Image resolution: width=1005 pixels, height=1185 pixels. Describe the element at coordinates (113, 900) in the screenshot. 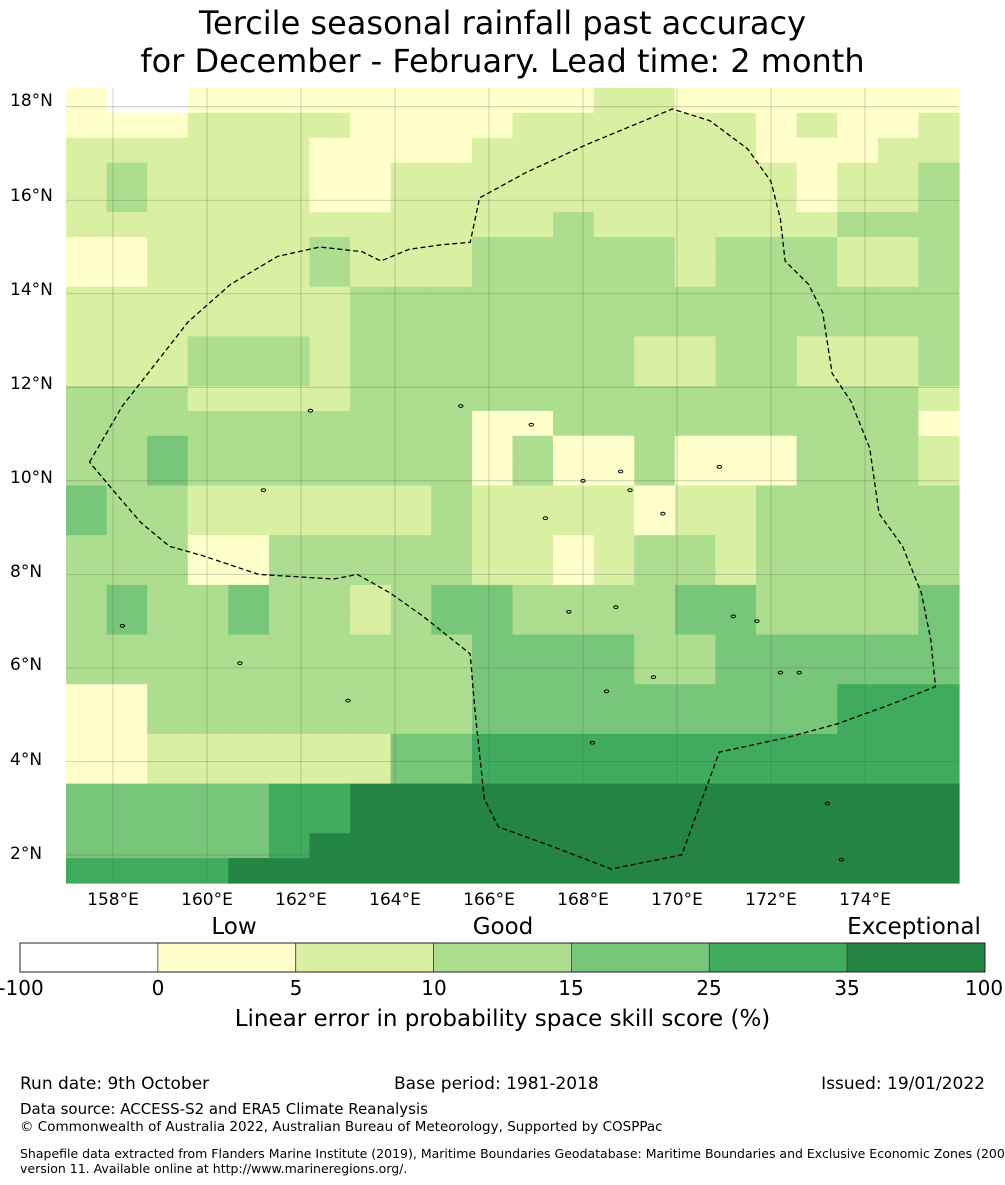

I see `x-tick-label: 158°E` at that location.